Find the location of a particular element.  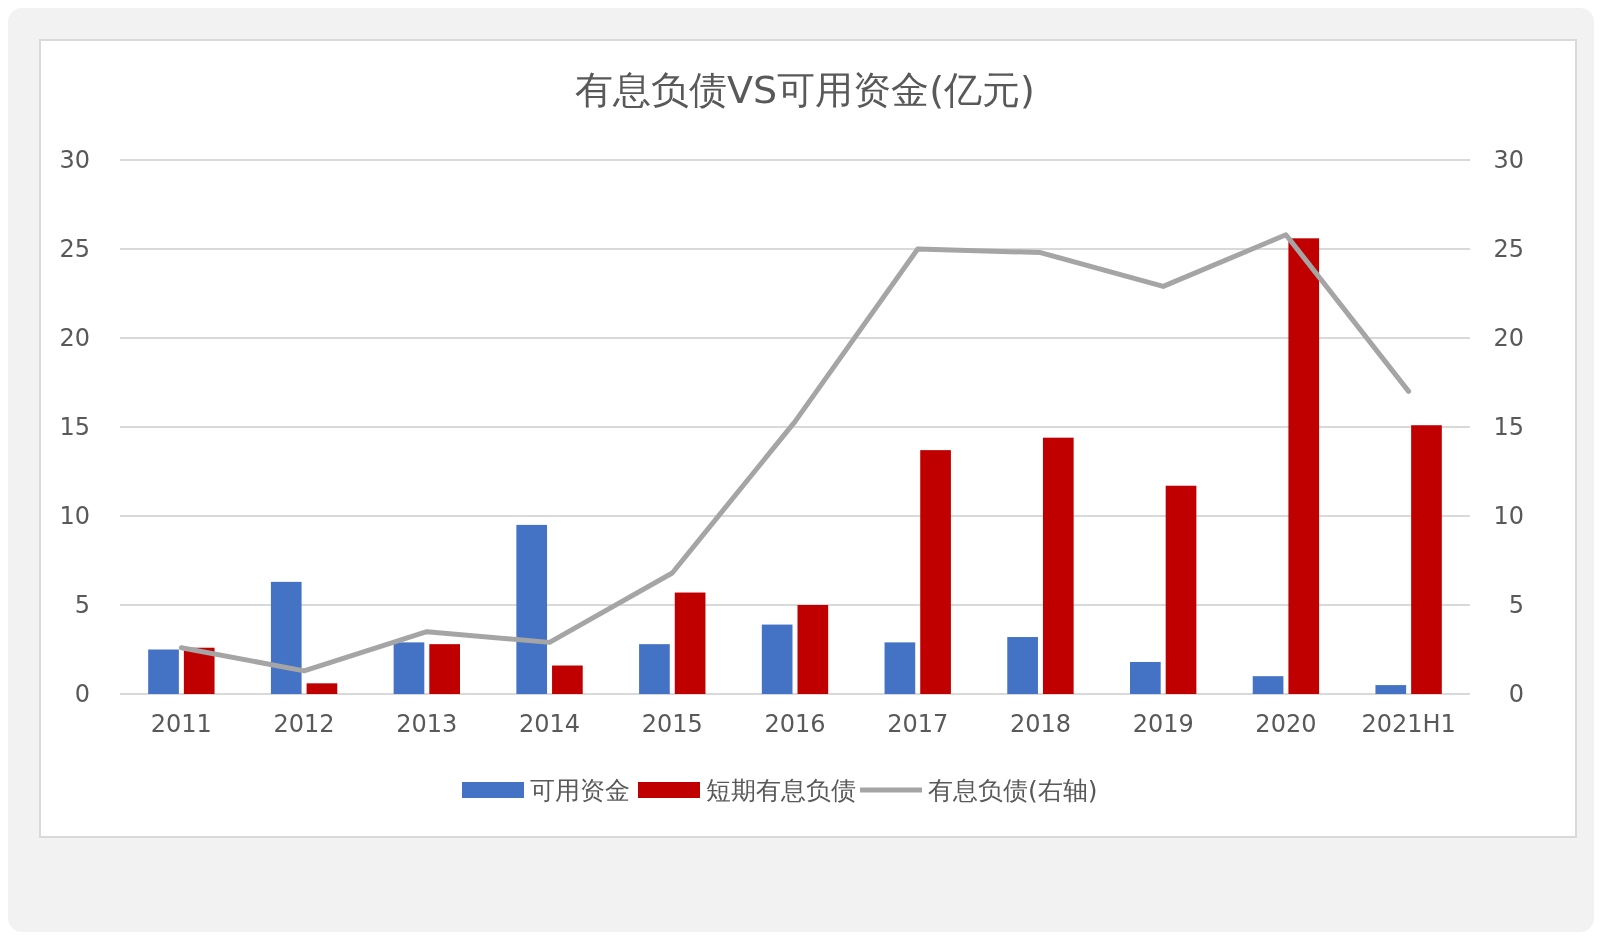

x-tick-label: 2013 is located at coordinates (427, 724).